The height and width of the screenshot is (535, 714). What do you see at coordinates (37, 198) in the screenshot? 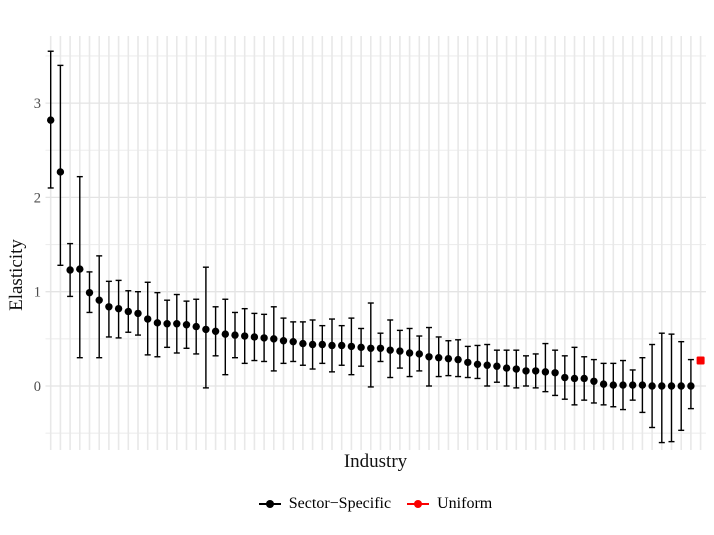
I see `y-tick-label: 2` at bounding box center [37, 198].